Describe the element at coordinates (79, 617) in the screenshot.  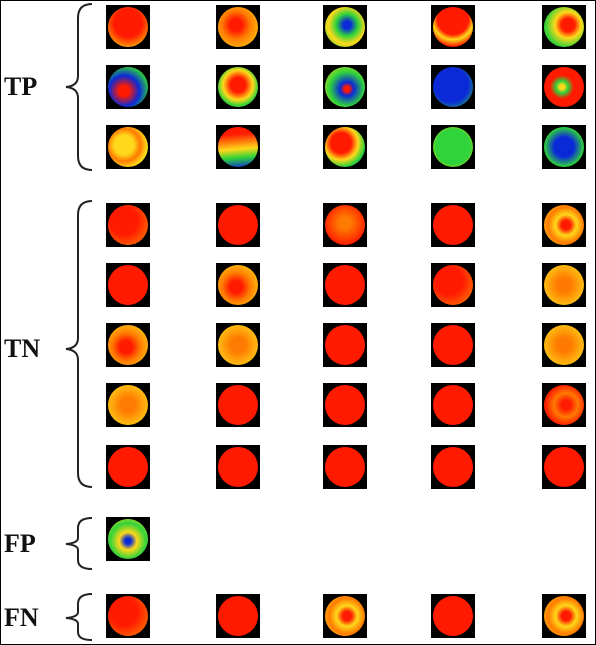
I see `brace-fn` at that location.